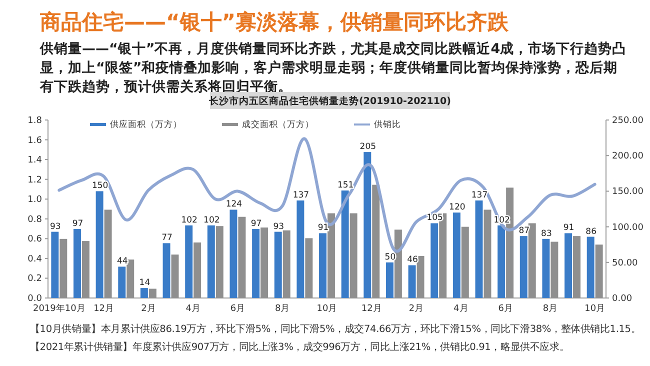  Describe the element at coordinates (122, 261) in the screenshot. I see `data-label: 44` at that location.